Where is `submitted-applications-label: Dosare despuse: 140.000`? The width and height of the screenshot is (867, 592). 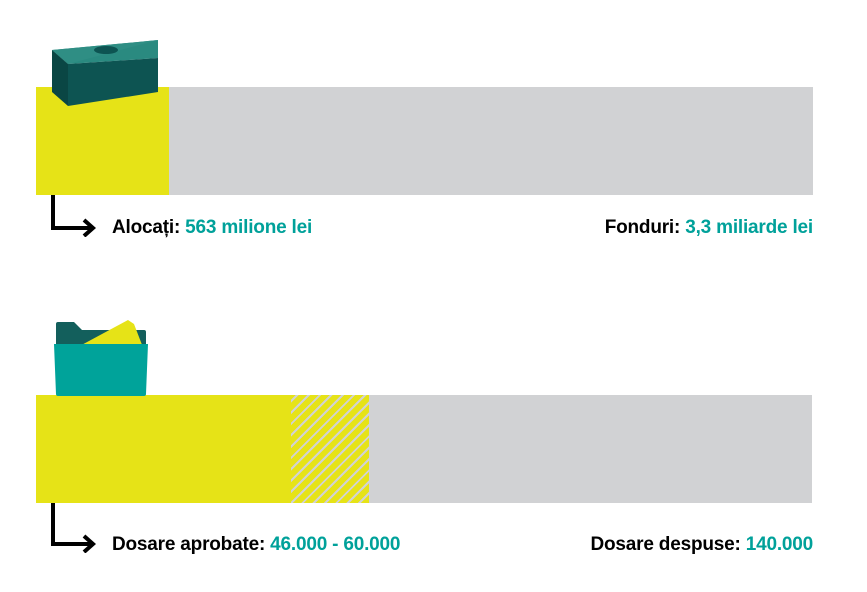
submitted-applications-label: Dosare despuse: 140.000 is located at coordinates (702, 544).